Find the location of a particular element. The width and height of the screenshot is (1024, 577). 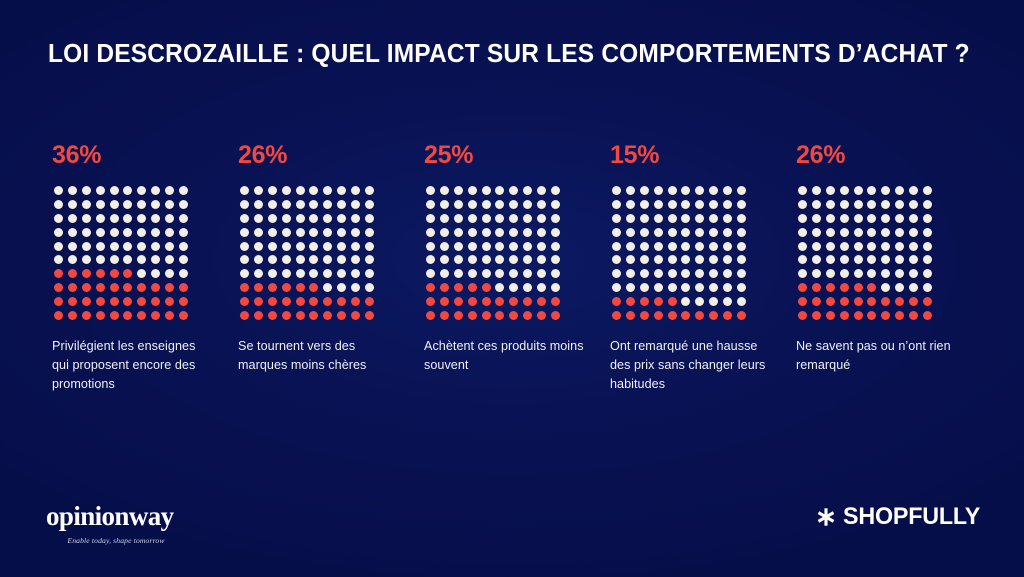

percentage-label: 15% is located at coordinates (635, 155).